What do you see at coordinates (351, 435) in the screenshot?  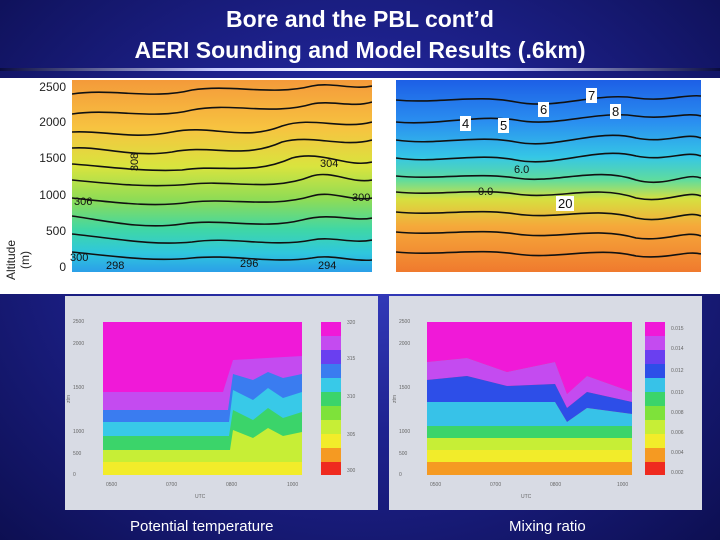 I see `colorbar-tick: 305` at bounding box center [351, 435].